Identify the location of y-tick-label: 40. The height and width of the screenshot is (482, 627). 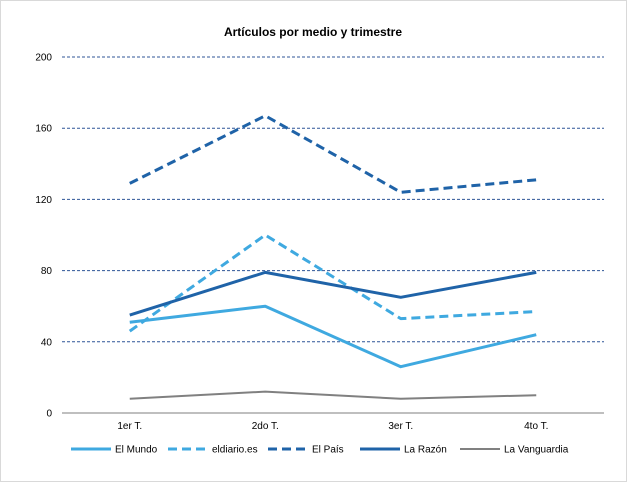
(47, 342).